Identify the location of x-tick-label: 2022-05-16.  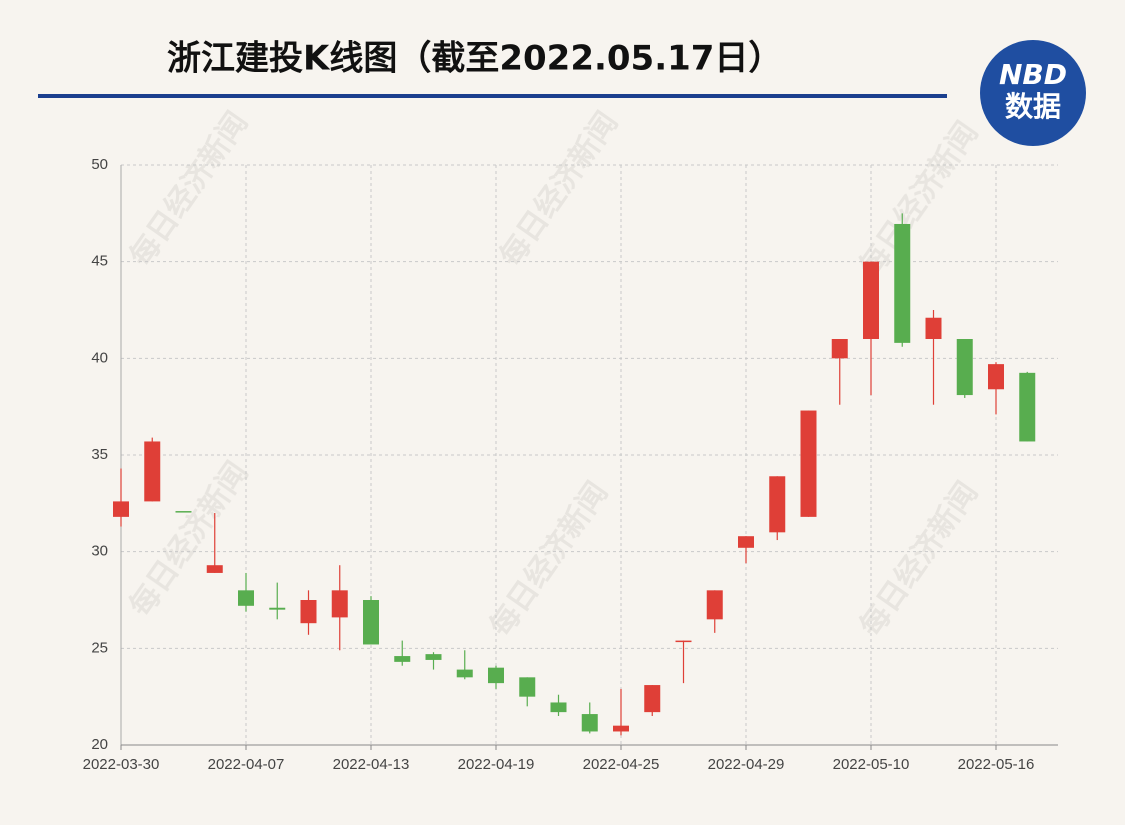
(996, 764).